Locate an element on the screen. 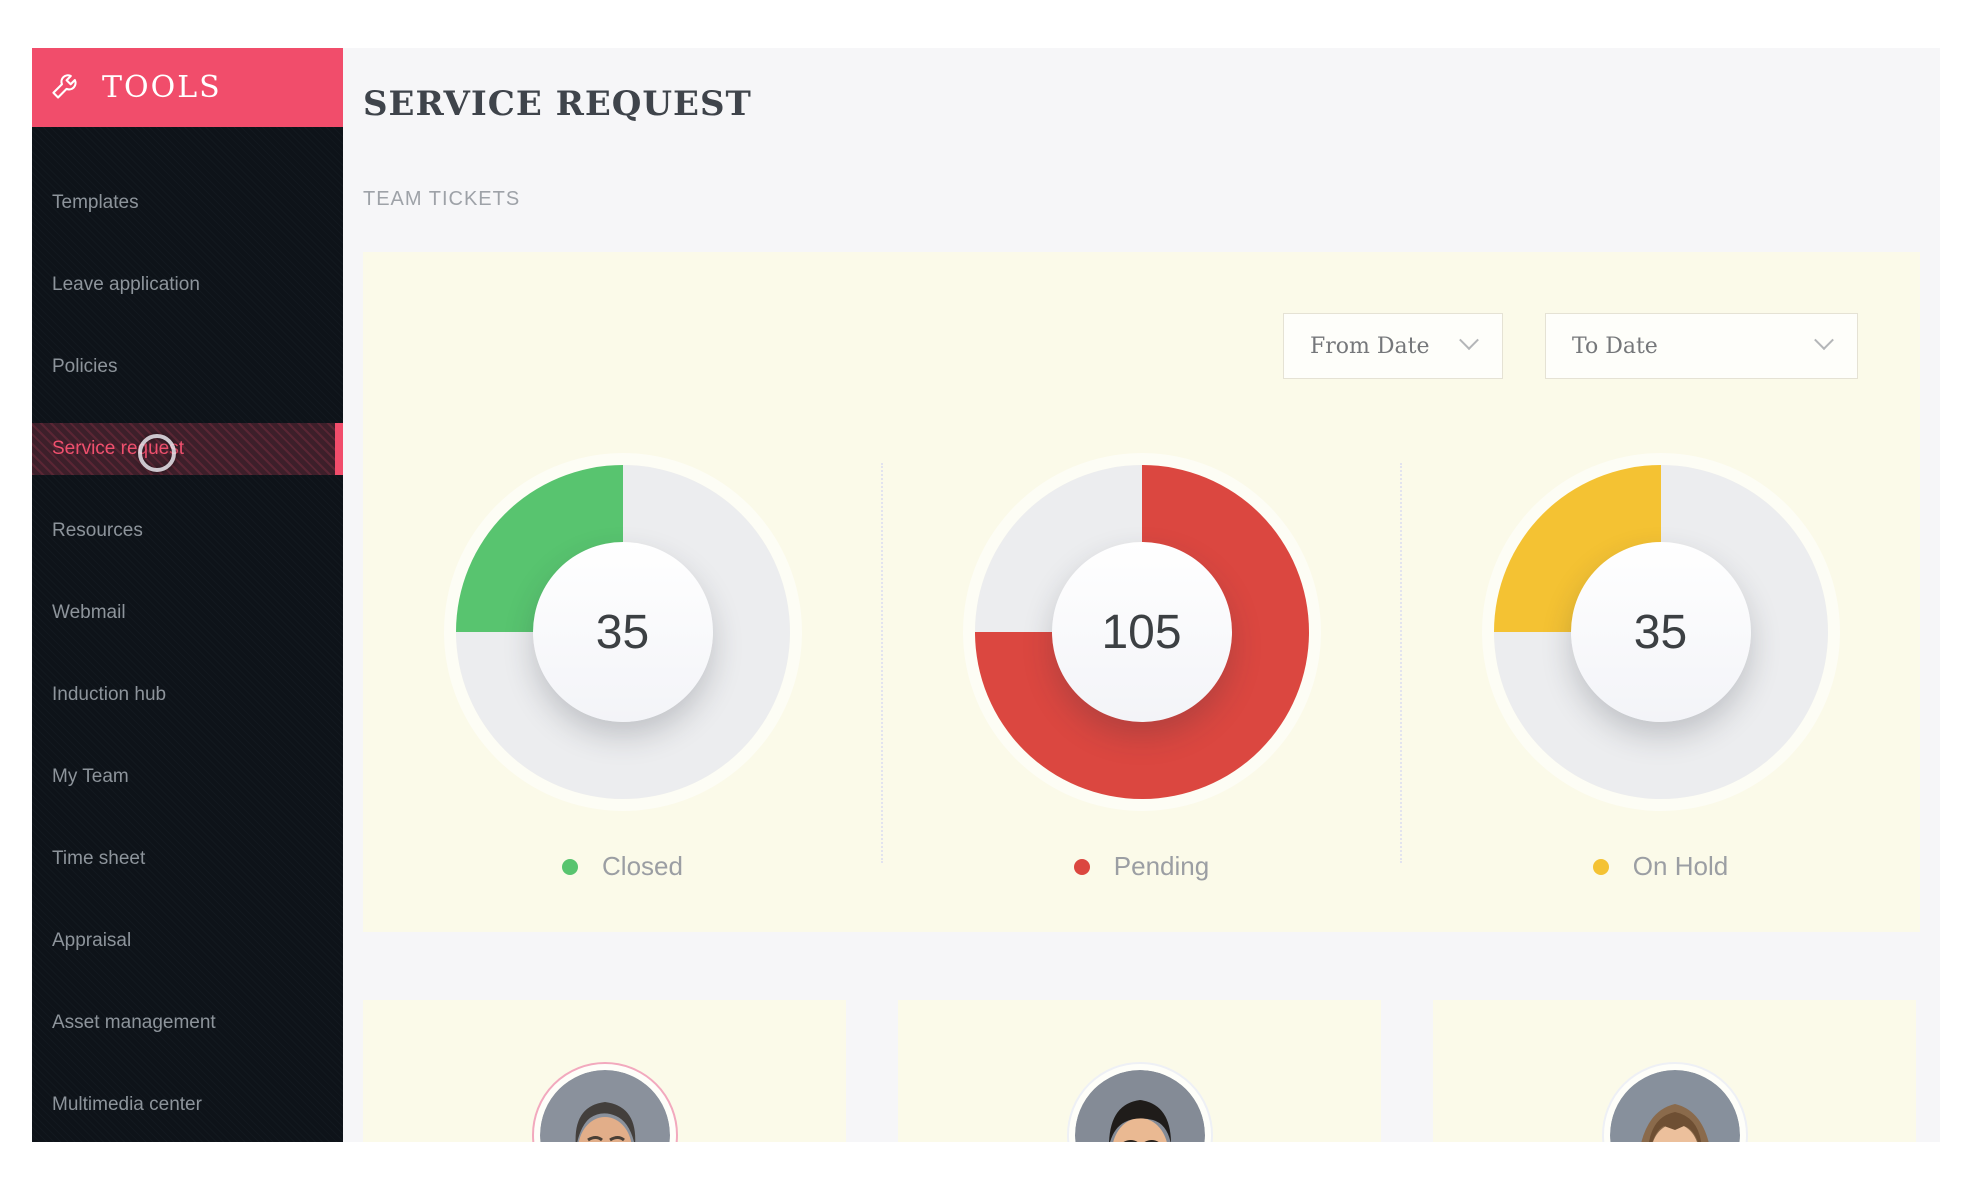  sidebar-item-webmail: Webmail is located at coordinates (187, 613).